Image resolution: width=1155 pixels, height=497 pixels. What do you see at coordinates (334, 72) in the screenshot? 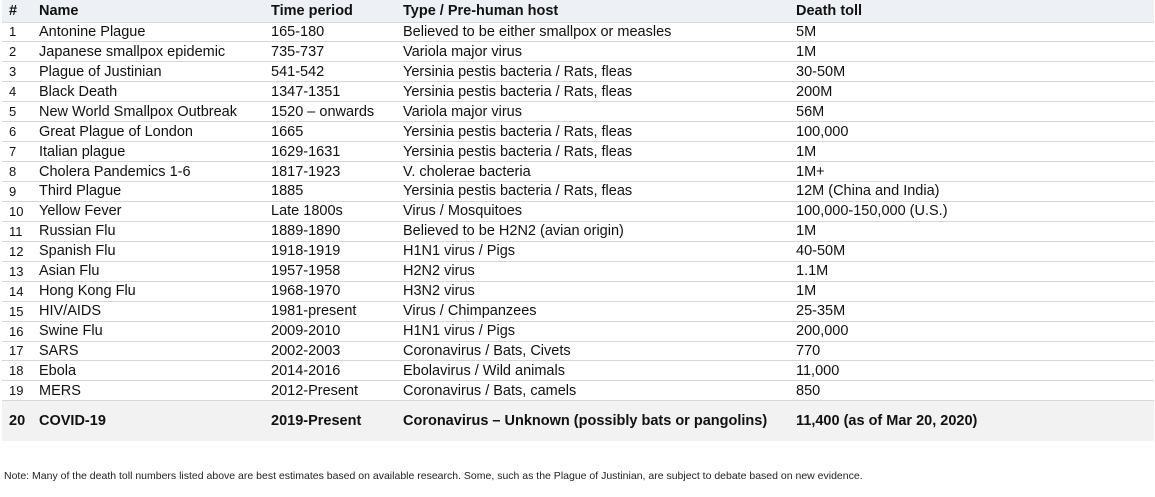
I see `cell-period: 541-542` at bounding box center [334, 72].